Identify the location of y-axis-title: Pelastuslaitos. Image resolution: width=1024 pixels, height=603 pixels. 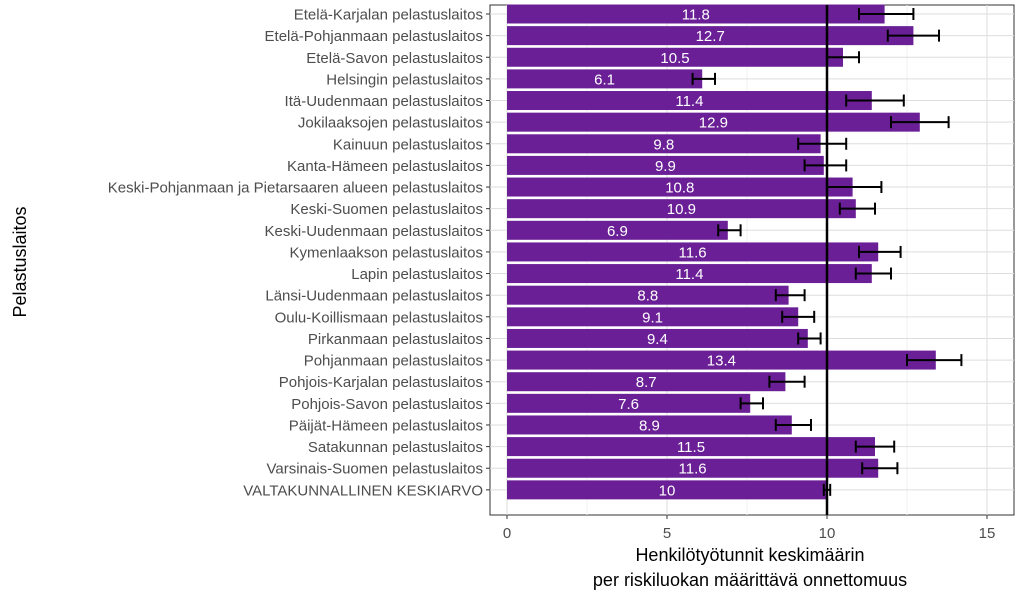
(20, 261).